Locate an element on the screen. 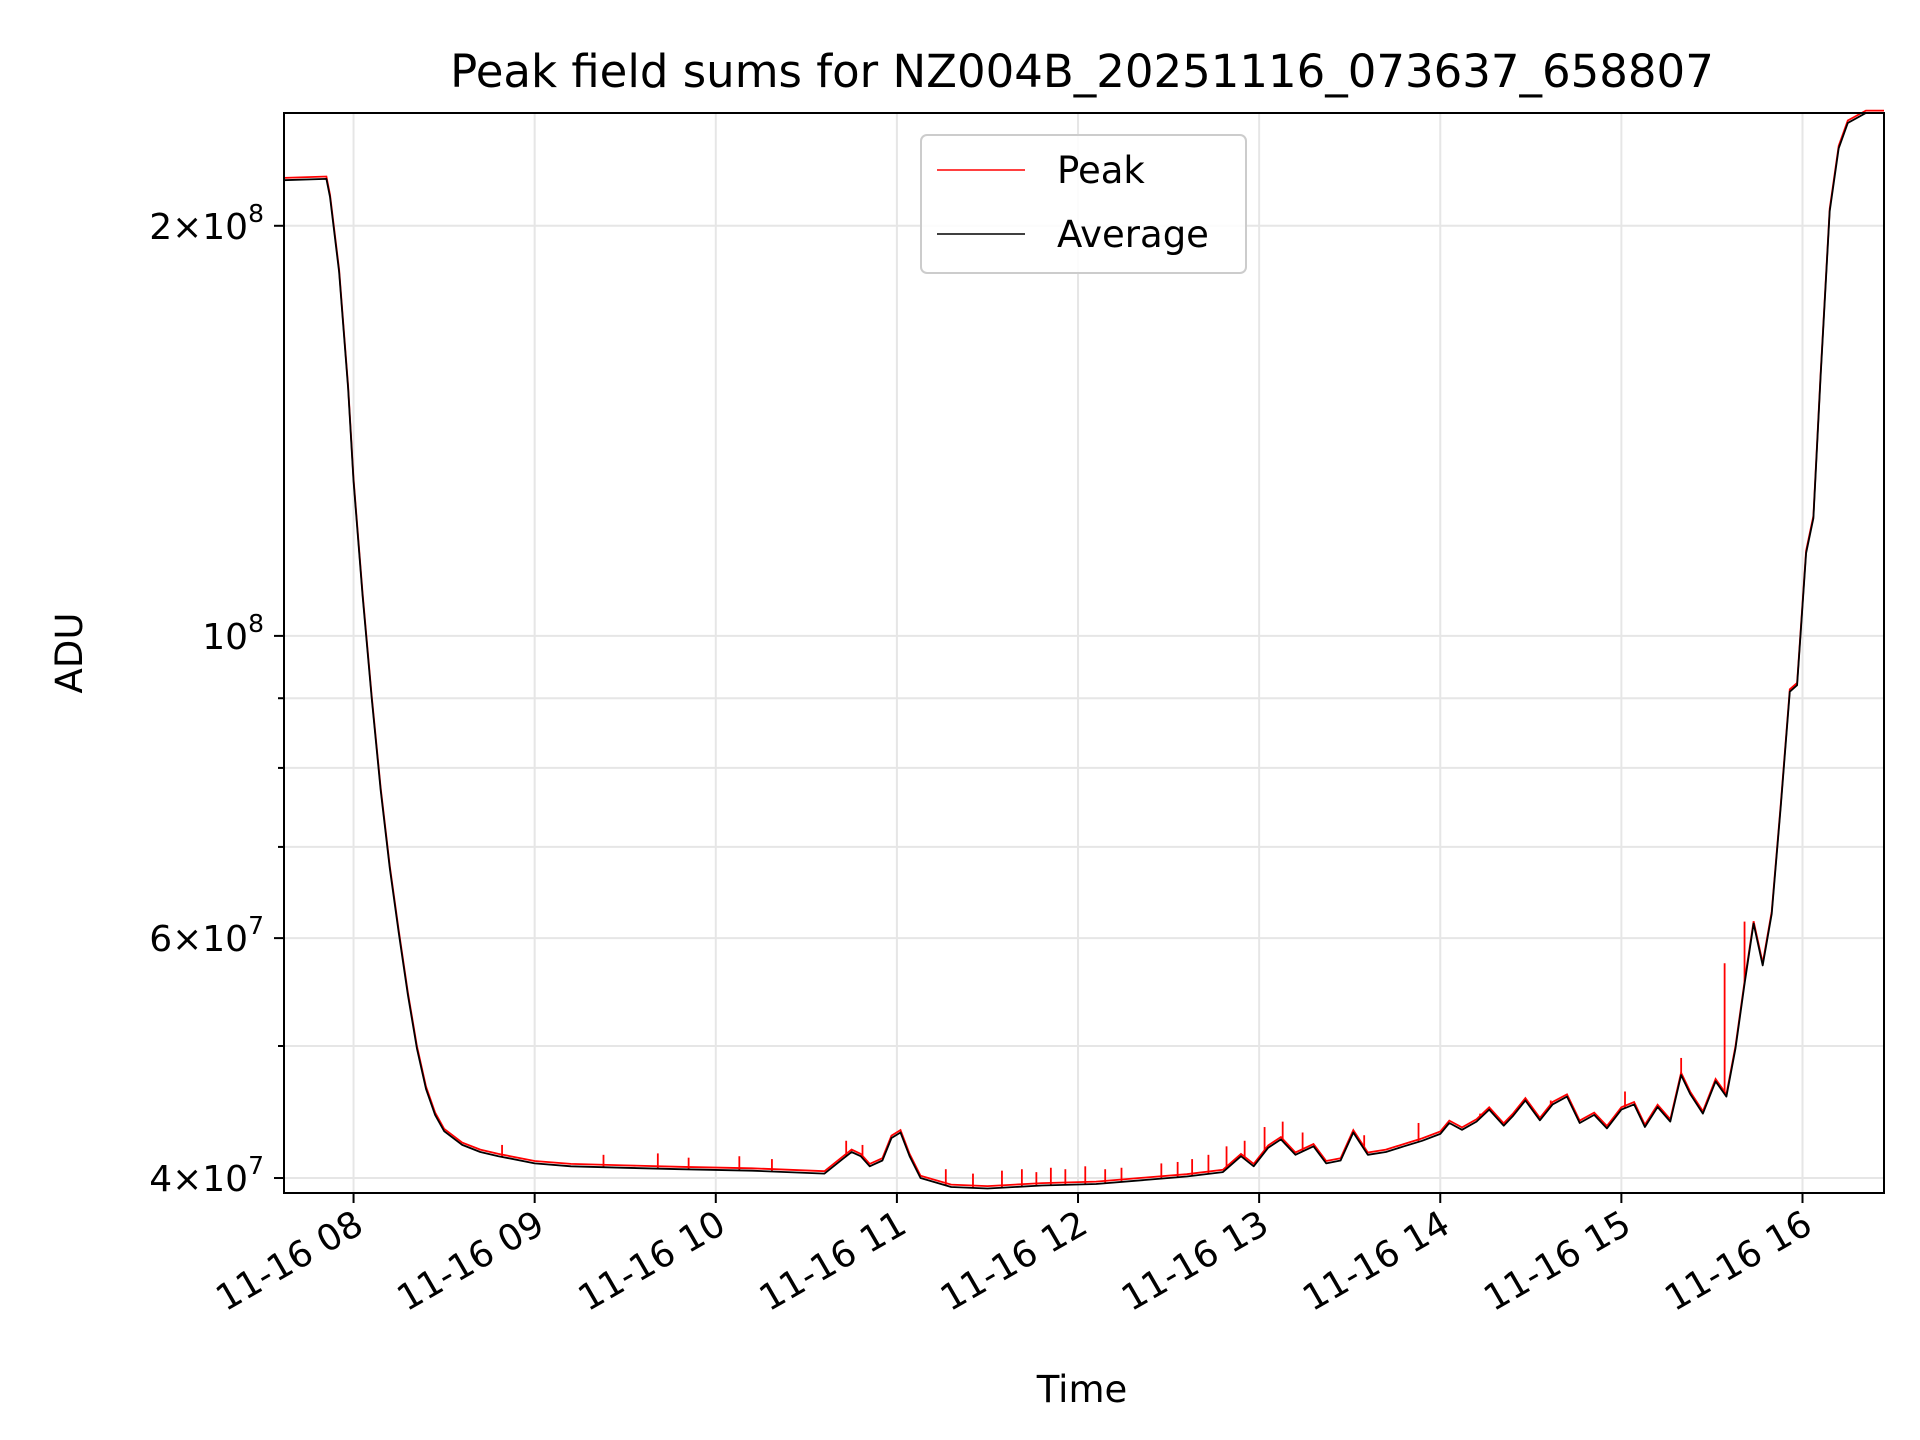 The image size is (1920, 1440). y-tick-base: 2×10 is located at coordinates (198, 227).